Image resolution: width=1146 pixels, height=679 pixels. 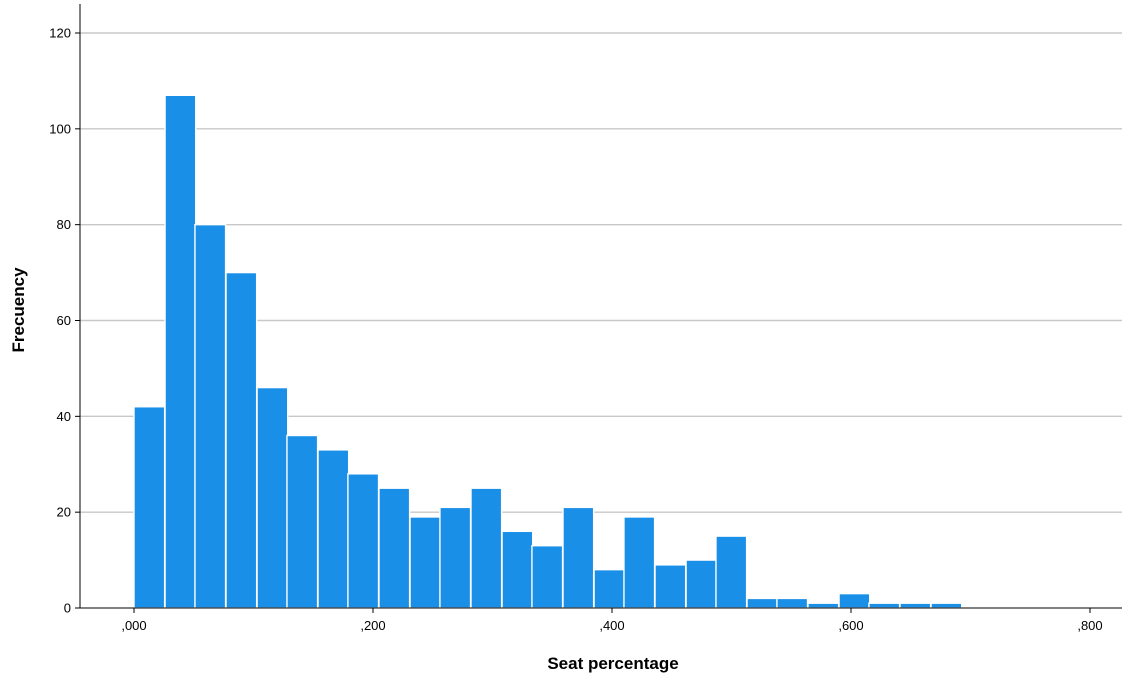 I want to click on x-tick-label: ,400, so click(x=611, y=625).